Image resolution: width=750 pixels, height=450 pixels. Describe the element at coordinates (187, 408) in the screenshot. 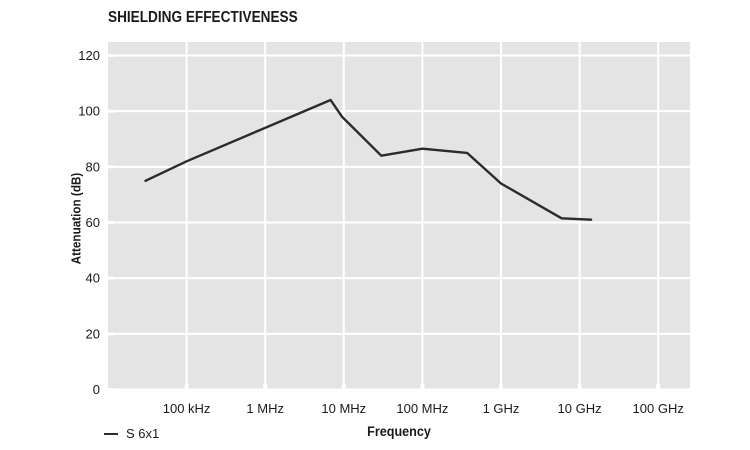

I see `x-tick-label: 100 kHz` at that location.